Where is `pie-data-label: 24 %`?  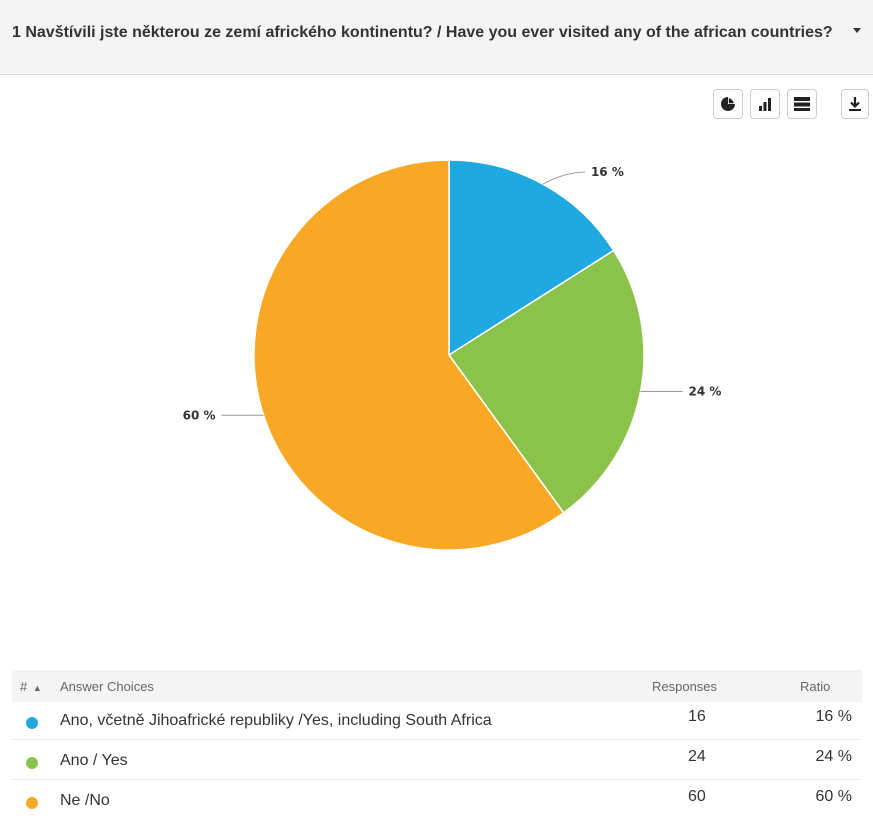
pie-data-label: 24 % is located at coordinates (705, 392).